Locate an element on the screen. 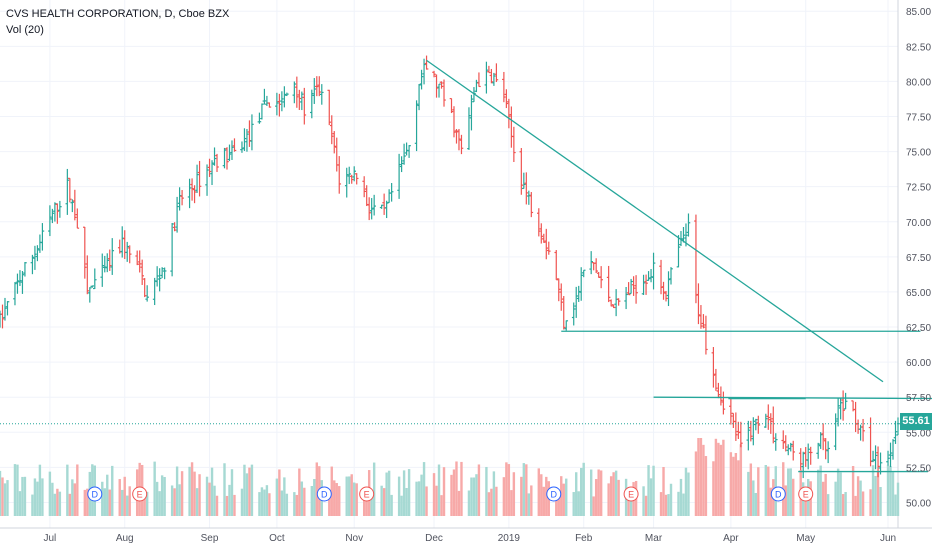 This screenshot has width=932, height=555. x-tick-label: Apr is located at coordinates (731, 538).